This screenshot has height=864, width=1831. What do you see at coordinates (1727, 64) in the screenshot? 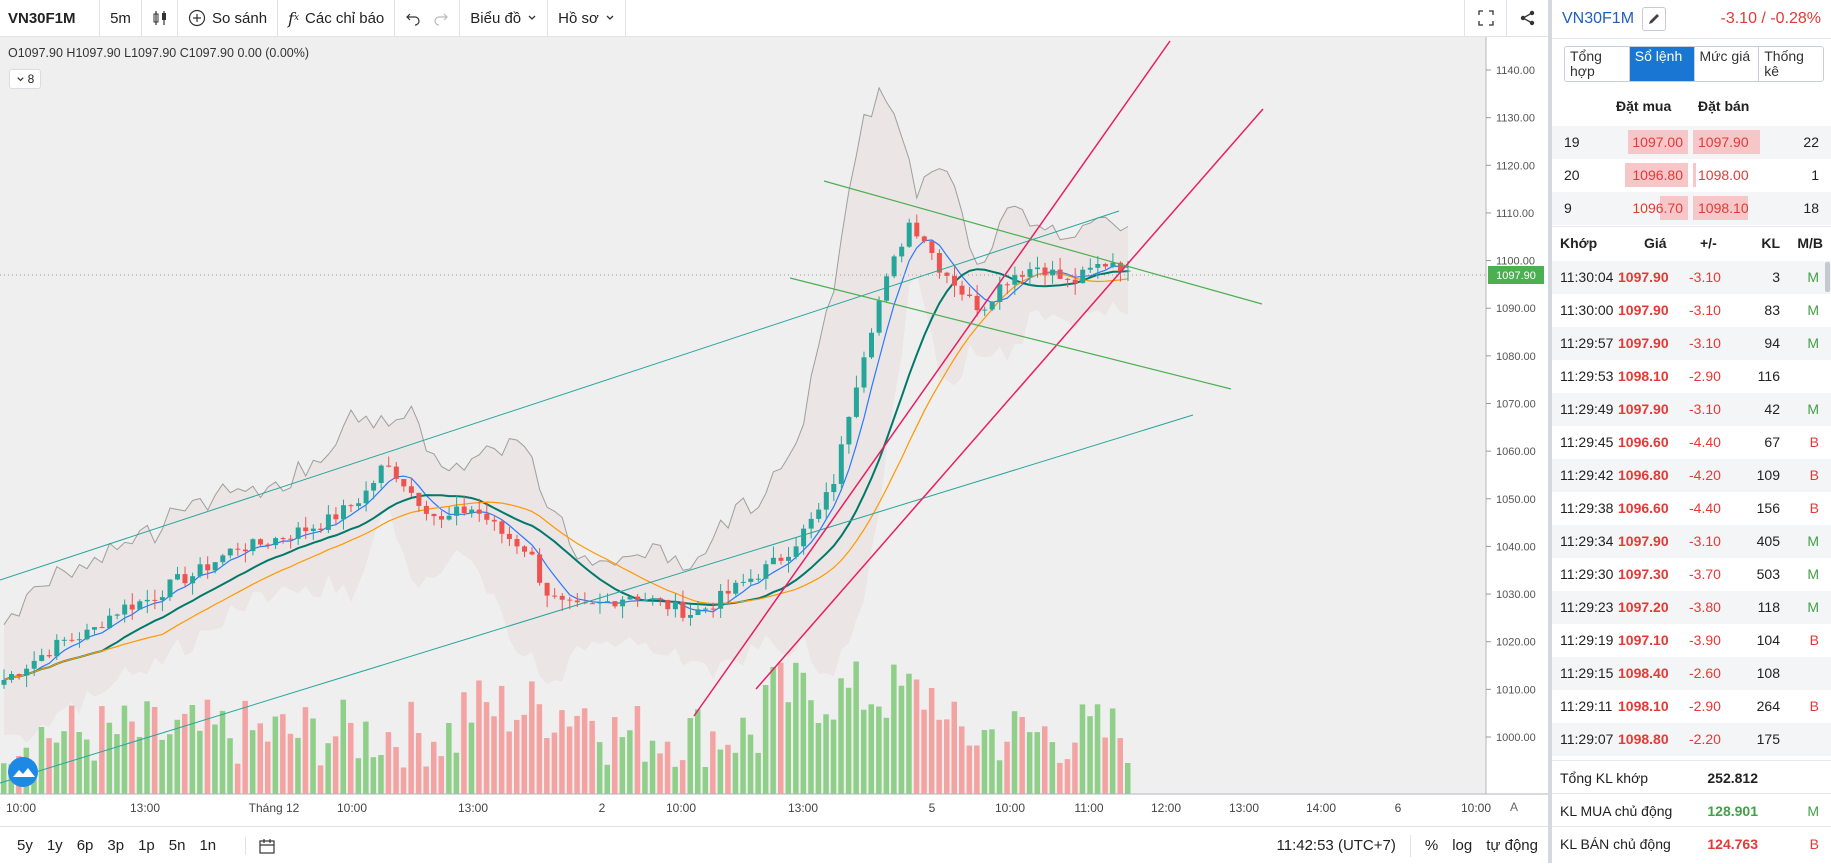
I see `tab-price-levels: Mức giá` at bounding box center [1727, 64].